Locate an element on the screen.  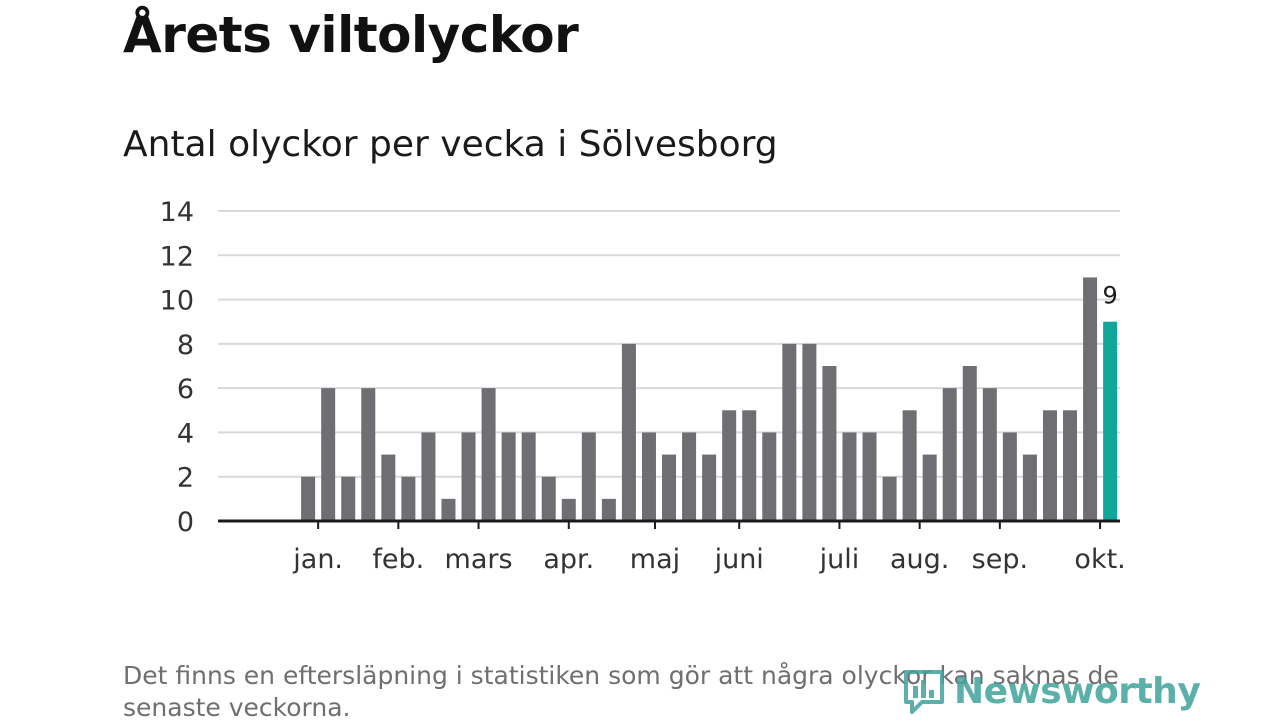
x-tick-label: maj is located at coordinates (655, 559).